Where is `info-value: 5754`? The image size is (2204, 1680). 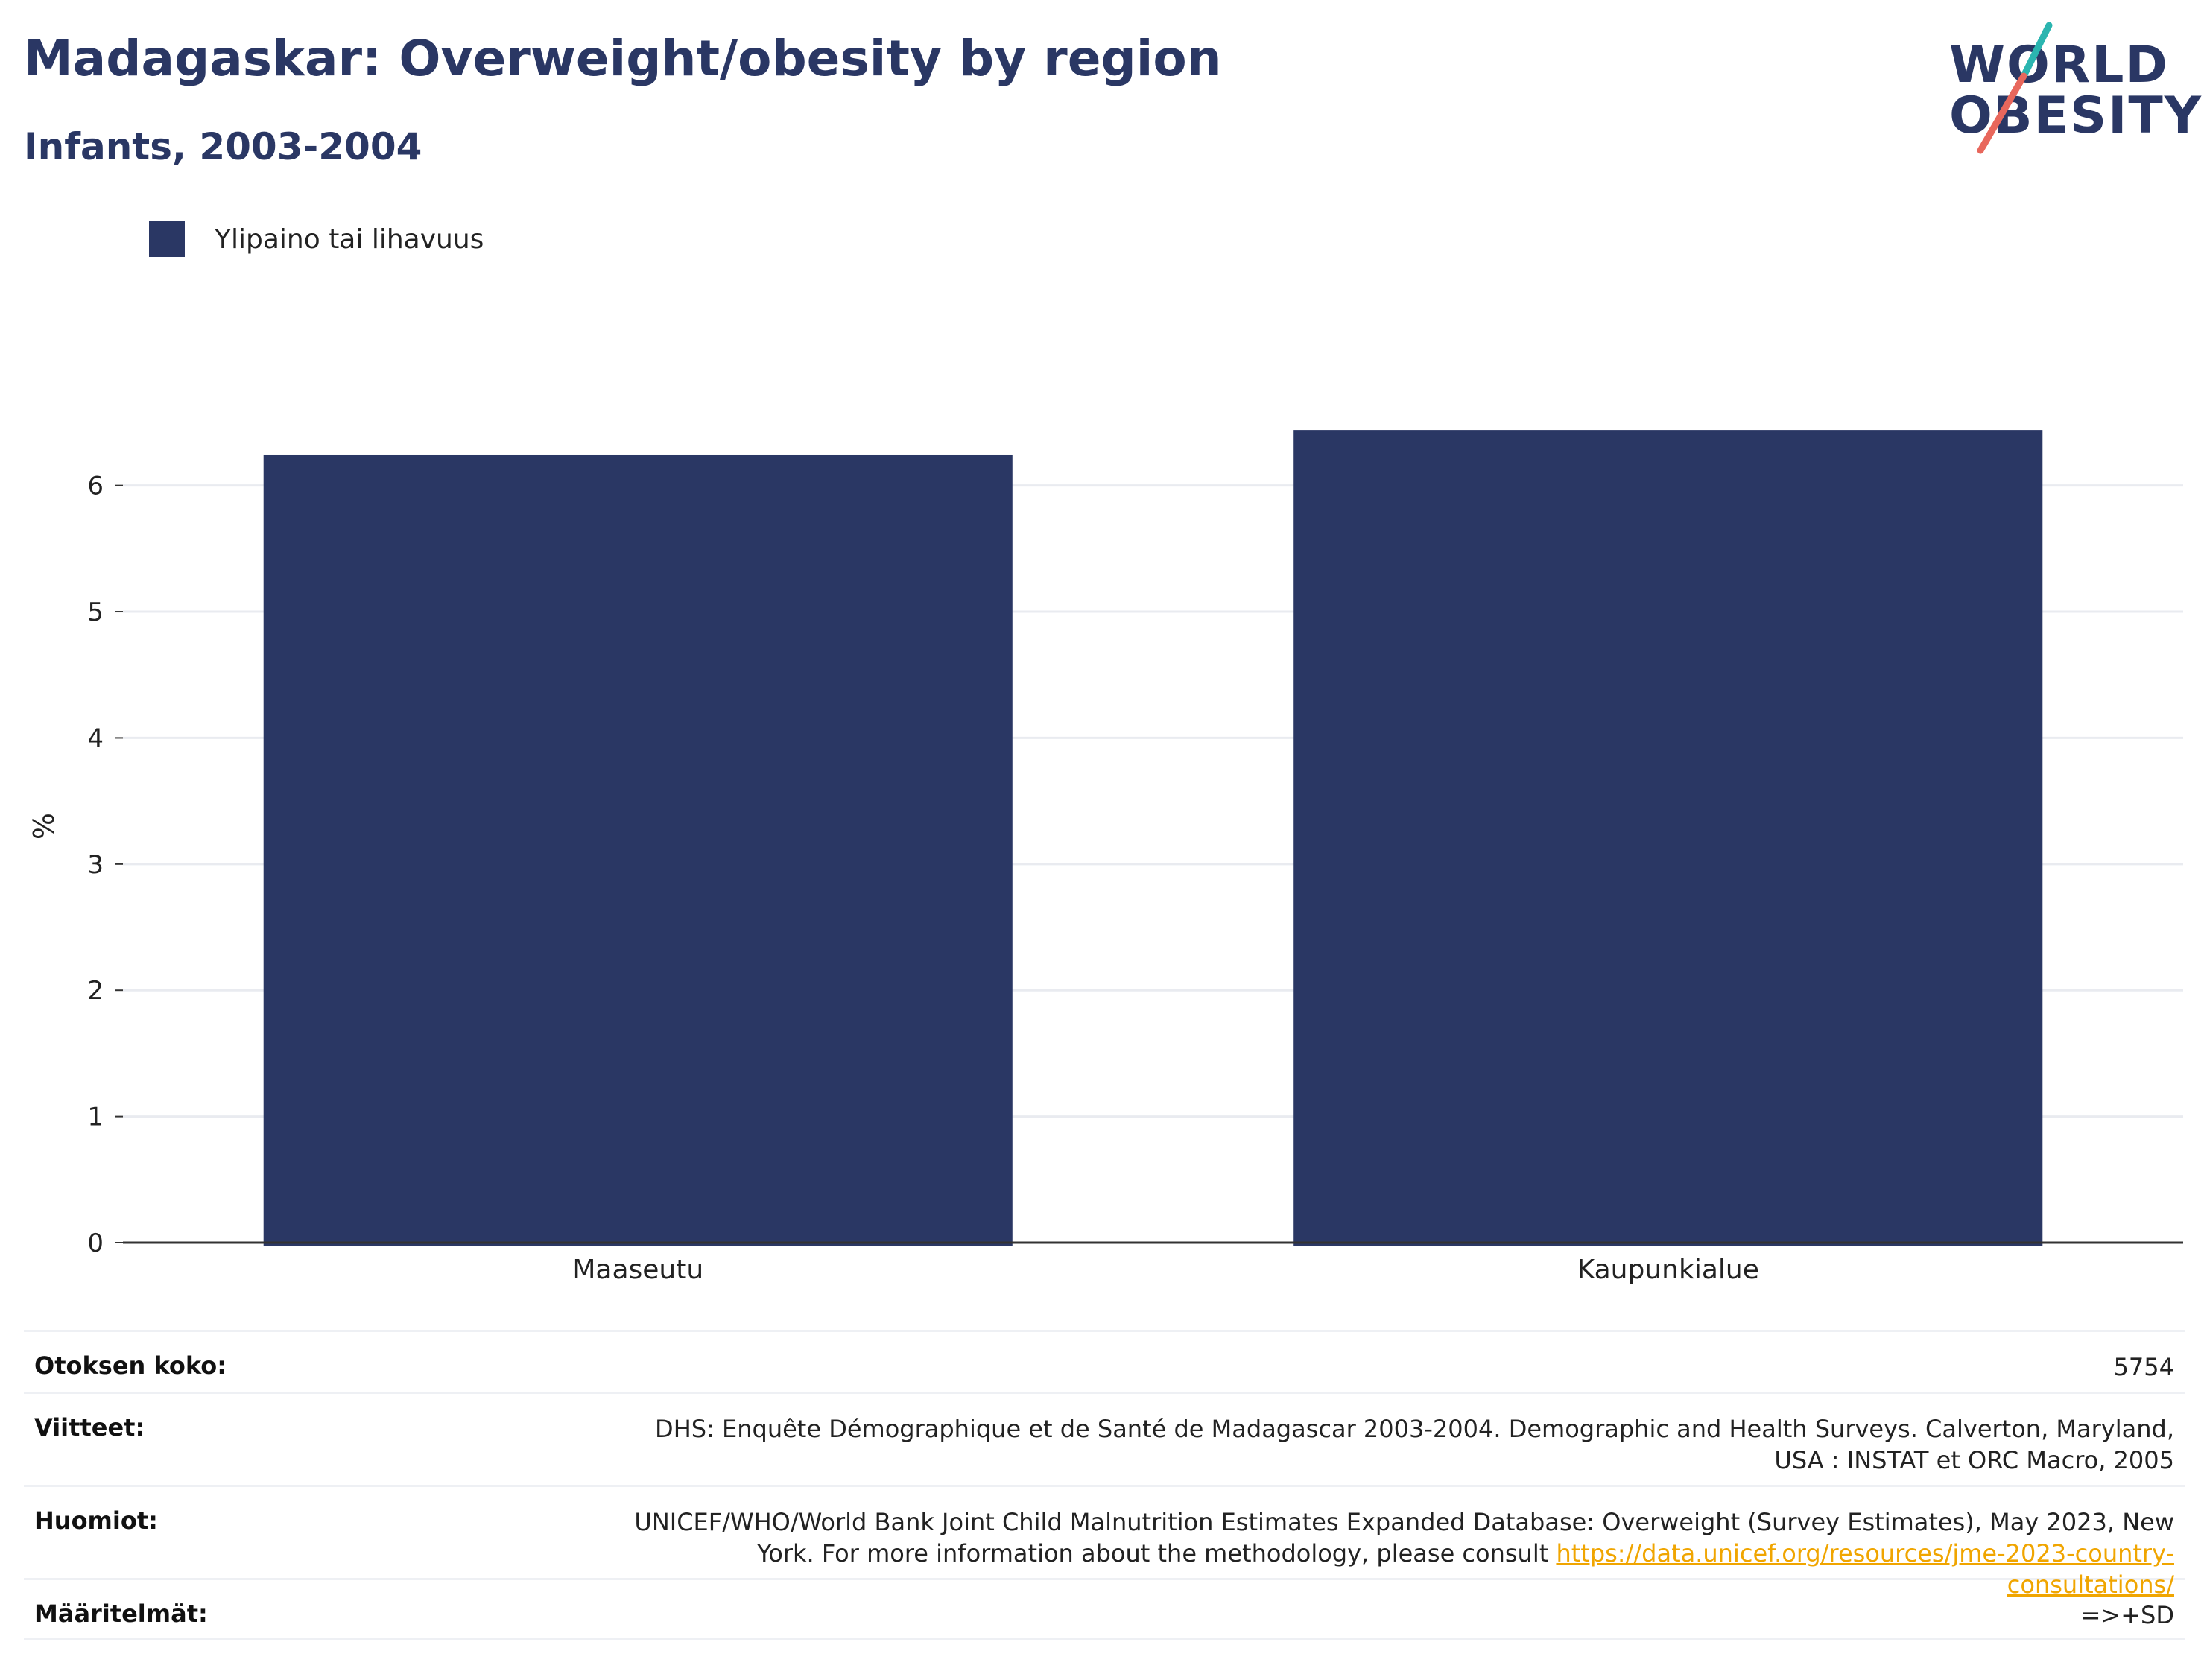 info-value: 5754 is located at coordinates (2143, 1367).